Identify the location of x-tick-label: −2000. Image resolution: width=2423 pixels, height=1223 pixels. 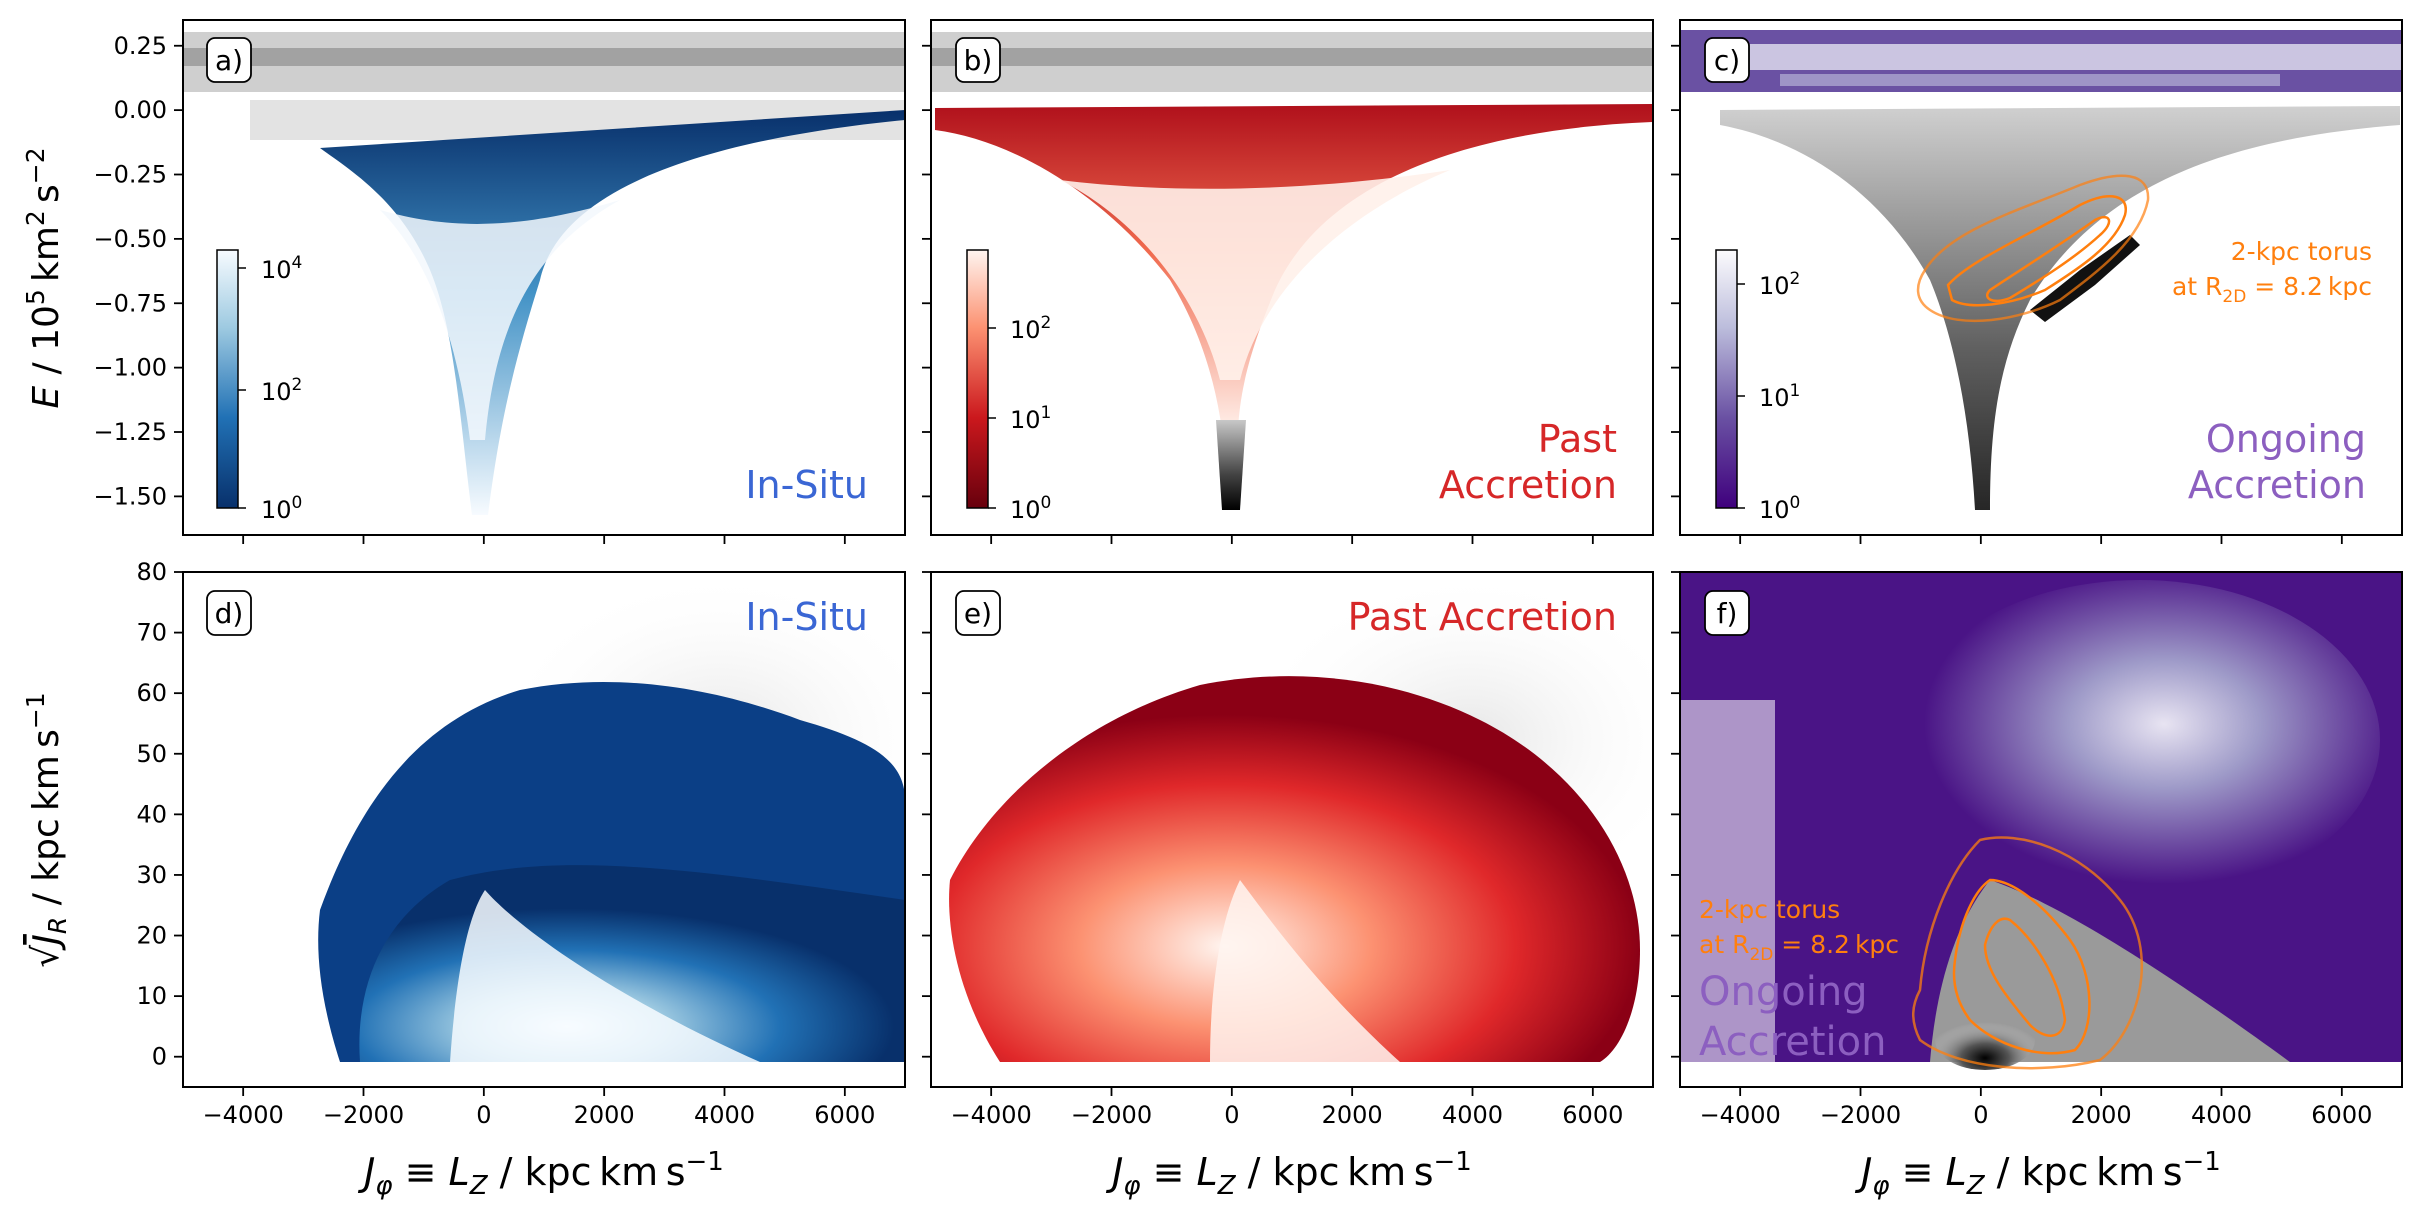
(363, 1115).